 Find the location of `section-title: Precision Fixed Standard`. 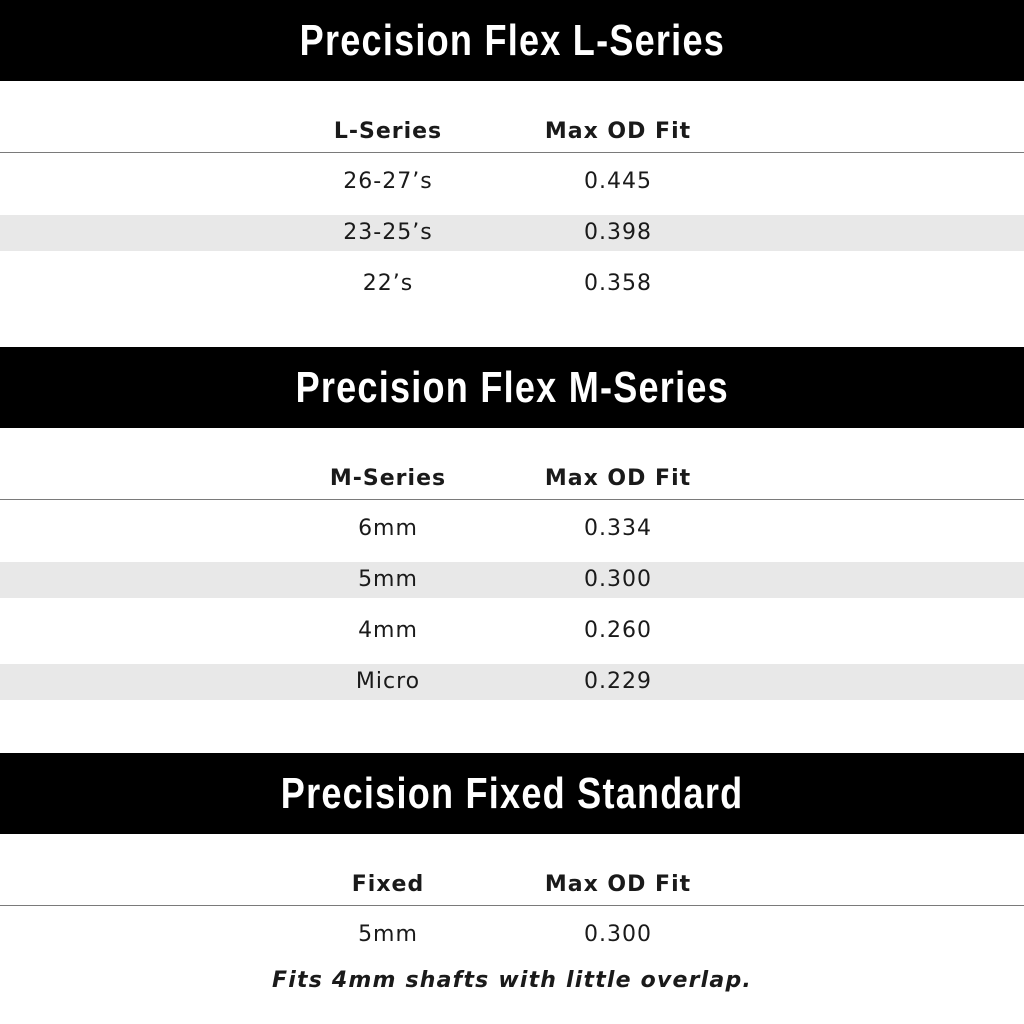

section-title: Precision Fixed Standard is located at coordinates (512, 793).